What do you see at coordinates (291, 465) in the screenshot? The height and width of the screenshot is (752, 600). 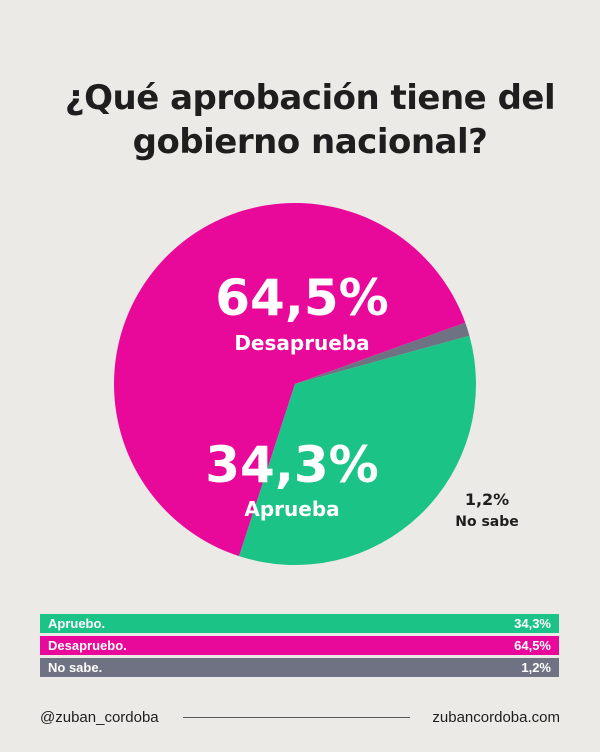 I see `data-label-aprueba-value: 34,3%` at bounding box center [291, 465].